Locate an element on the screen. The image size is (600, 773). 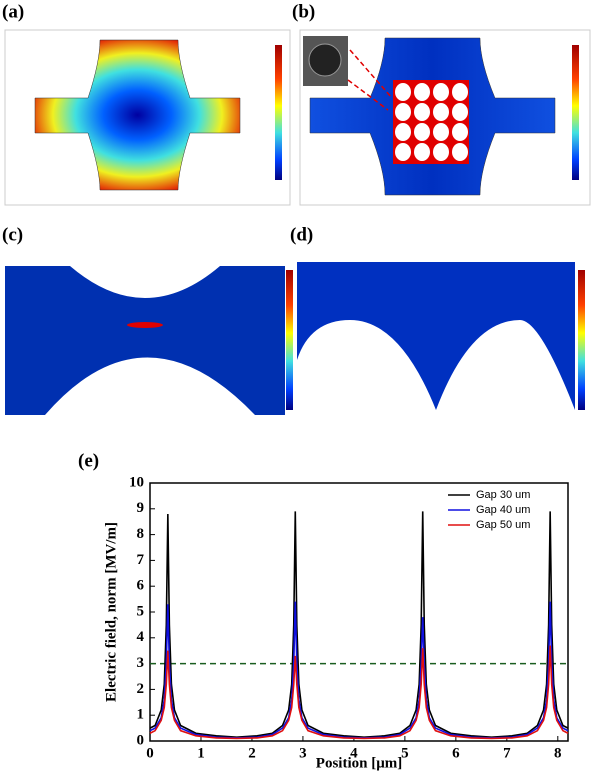
x-tick-label: 6 is located at coordinates (456, 753).